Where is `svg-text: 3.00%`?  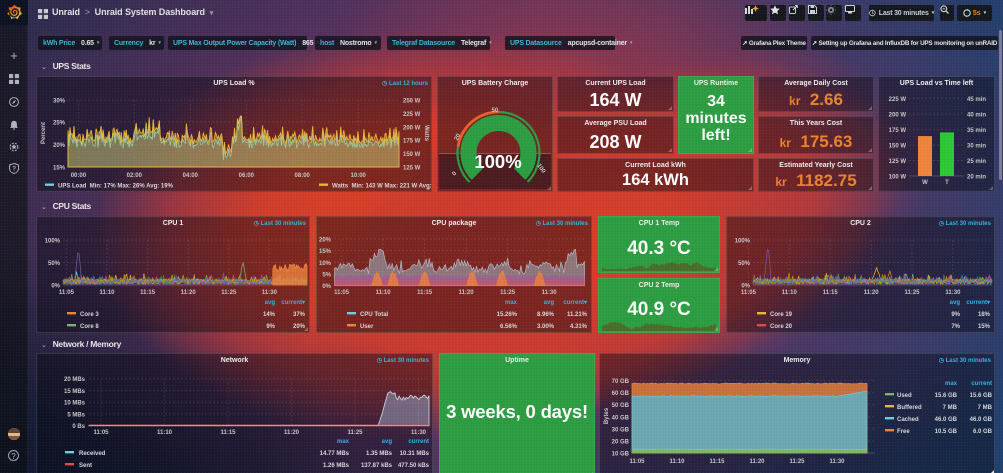 svg-text: 3.00% is located at coordinates (546, 327).